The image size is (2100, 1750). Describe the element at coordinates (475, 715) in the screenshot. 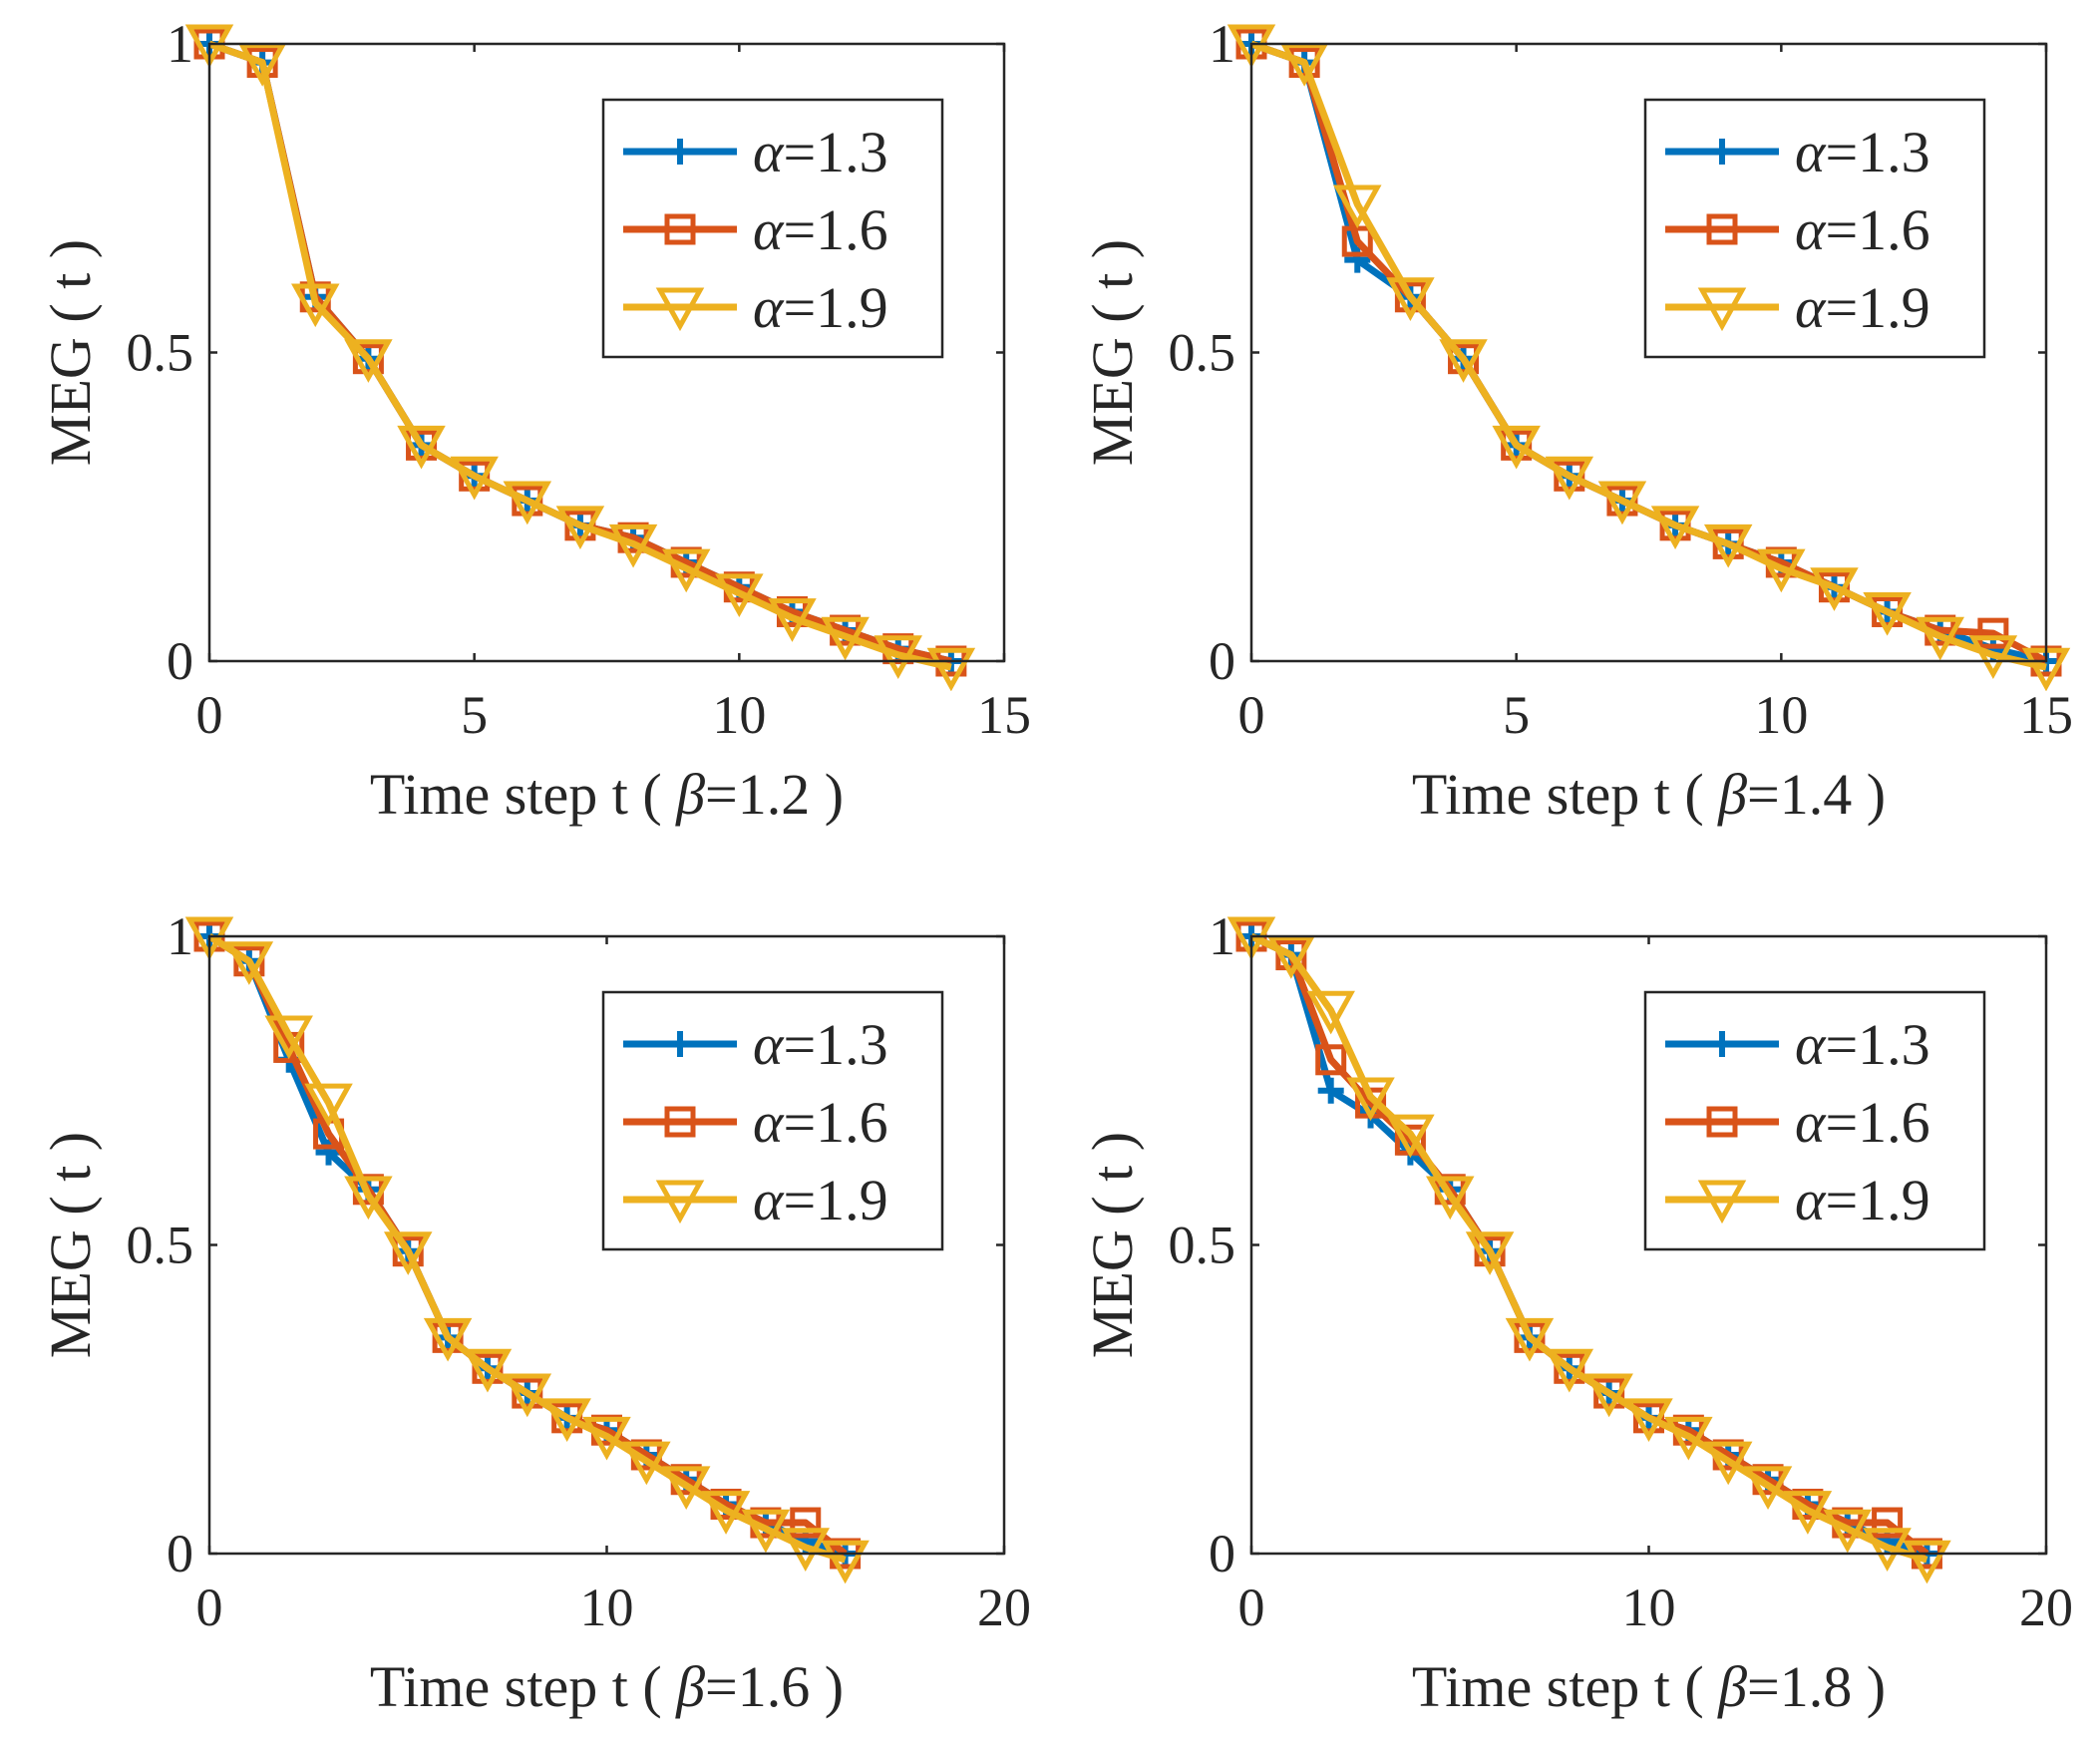

I see `x-tick-label: 5` at that location.